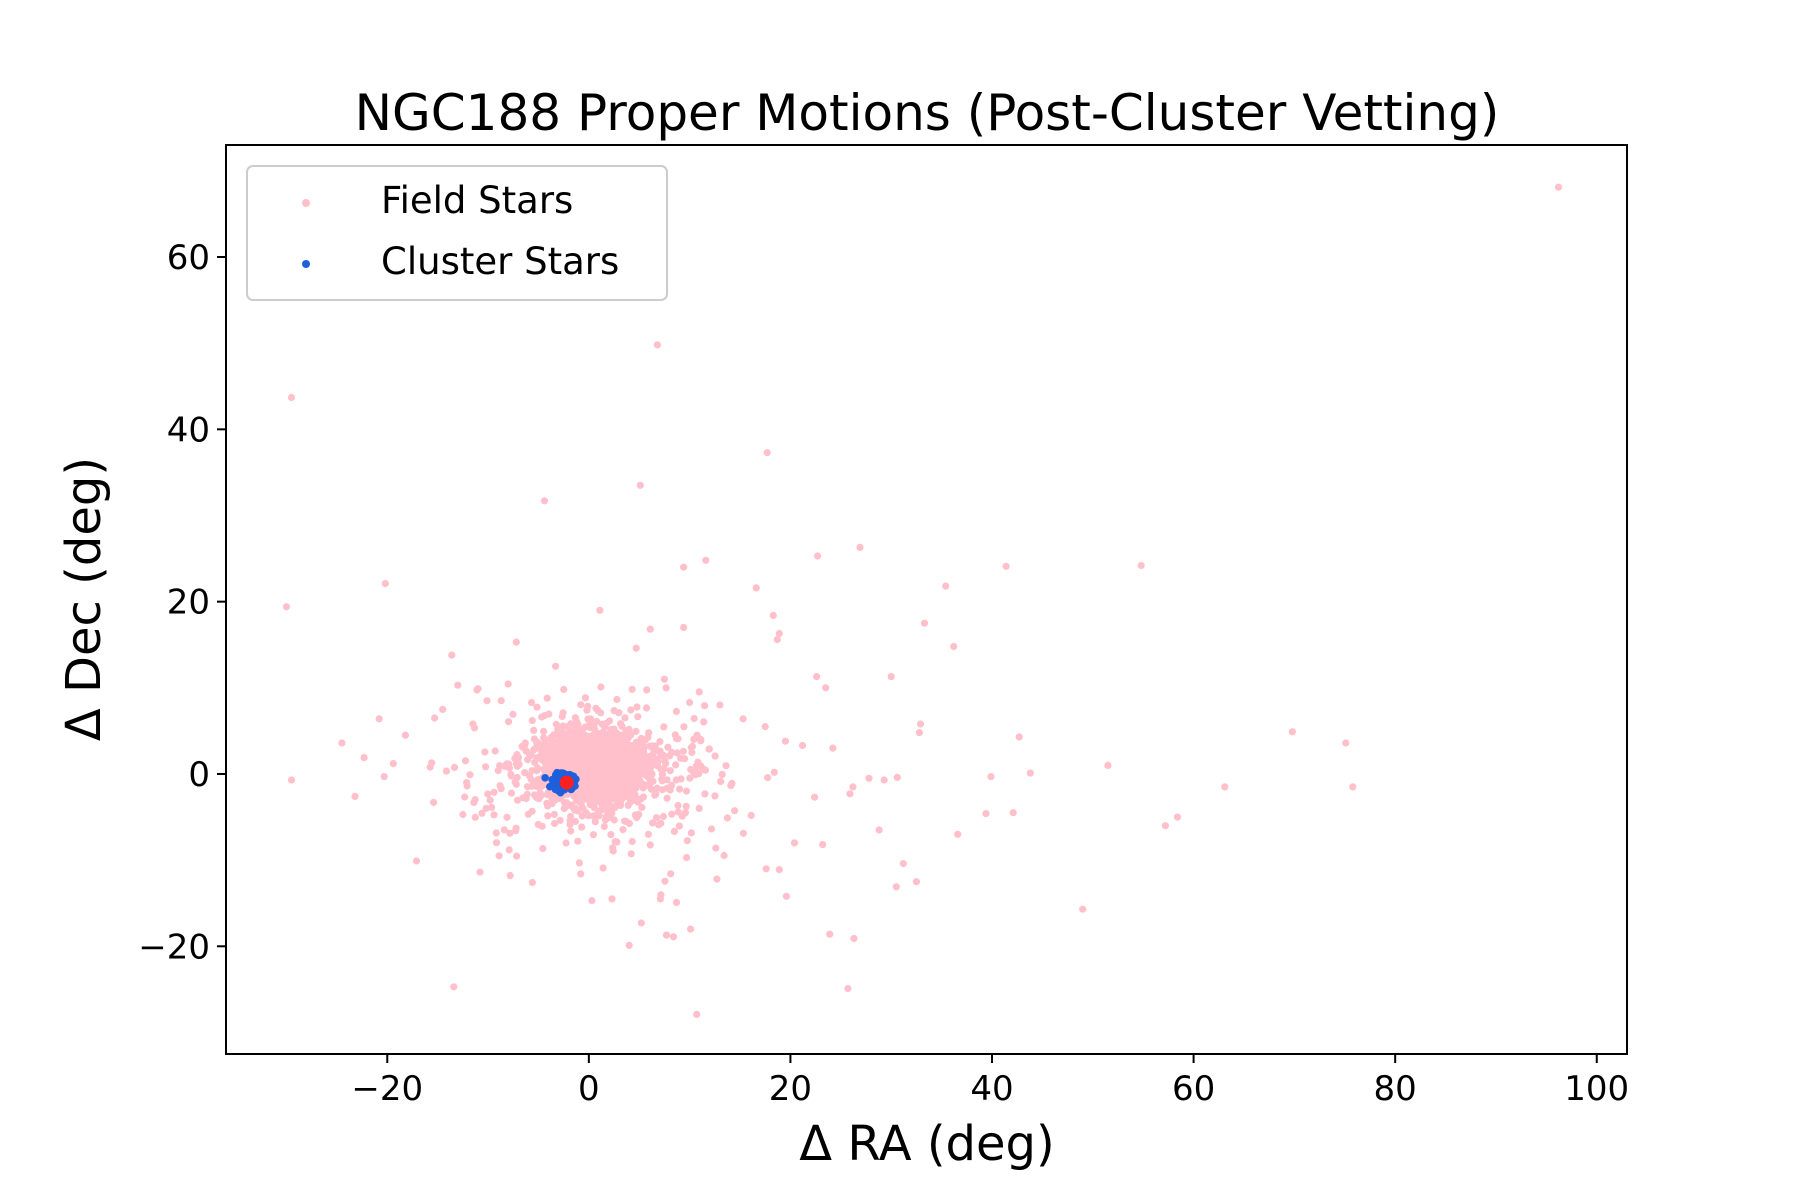 Image resolution: width=1800 pixels, height=1200 pixels. What do you see at coordinates (188, 430) in the screenshot?
I see `y-tick-label: 40` at bounding box center [188, 430].